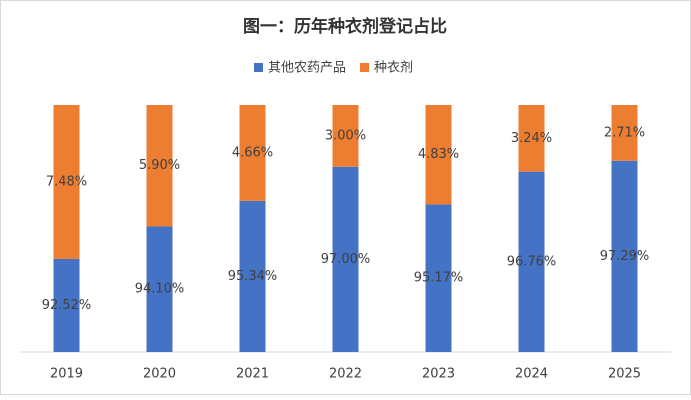 The image size is (691, 400). I want to click on chart-title: 图一：历年种衣剂登记占比, so click(345, 26).